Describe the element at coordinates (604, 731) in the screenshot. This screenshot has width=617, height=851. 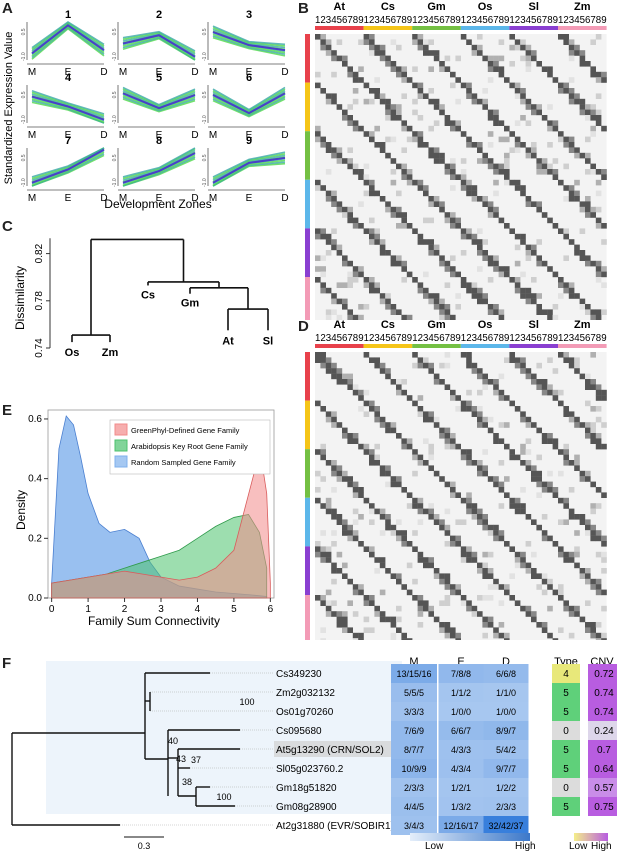
I see `cnv-value: 0.24` at that location.